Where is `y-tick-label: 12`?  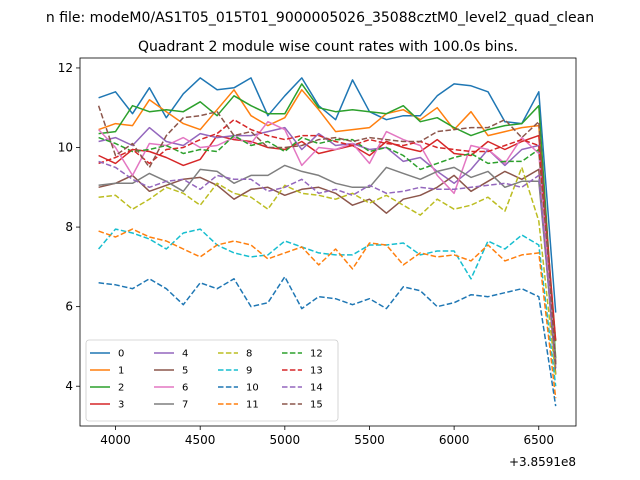 y-tick-label: 12 is located at coordinates (65, 68).